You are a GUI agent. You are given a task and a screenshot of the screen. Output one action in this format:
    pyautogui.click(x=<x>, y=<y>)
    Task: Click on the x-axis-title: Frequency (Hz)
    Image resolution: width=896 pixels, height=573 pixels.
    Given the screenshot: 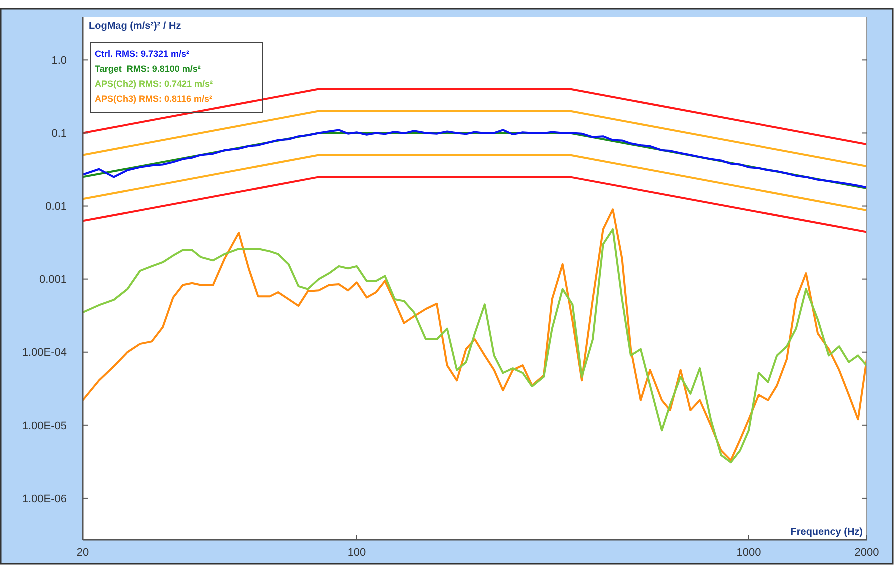 What is the action you would take?
    pyautogui.click(x=826, y=532)
    